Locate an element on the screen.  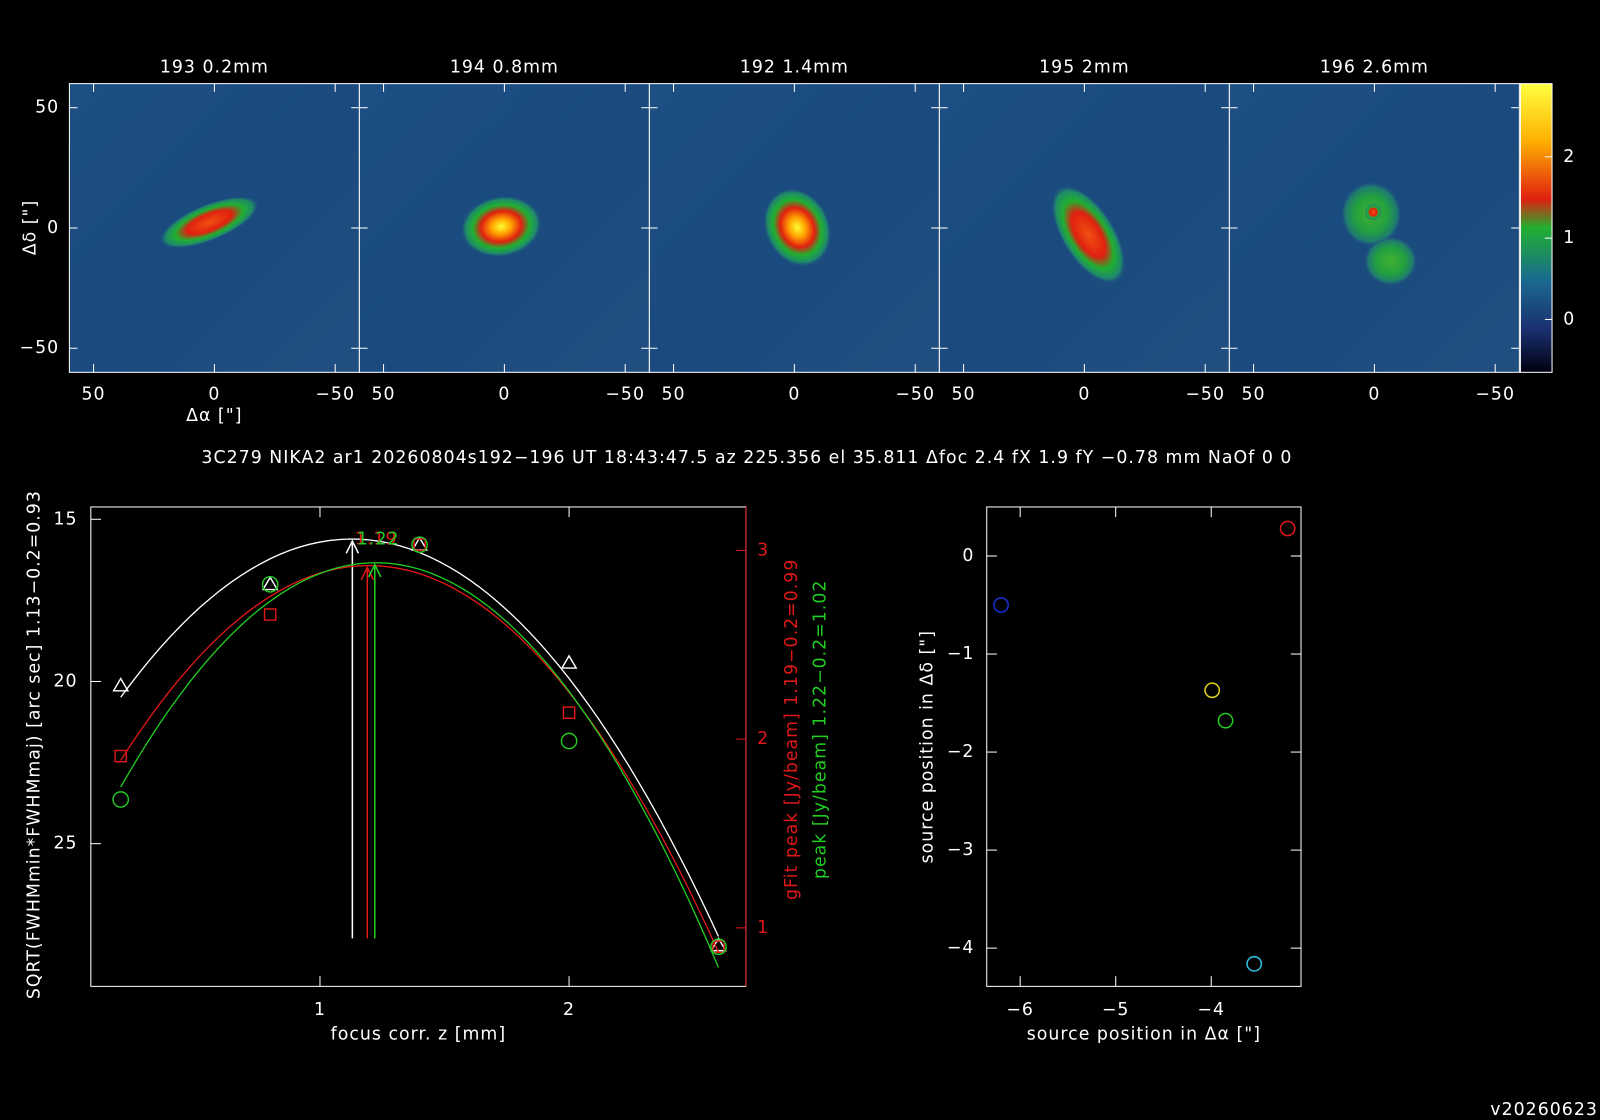
x-tick-label: −5 is located at coordinates (1116, 1010).